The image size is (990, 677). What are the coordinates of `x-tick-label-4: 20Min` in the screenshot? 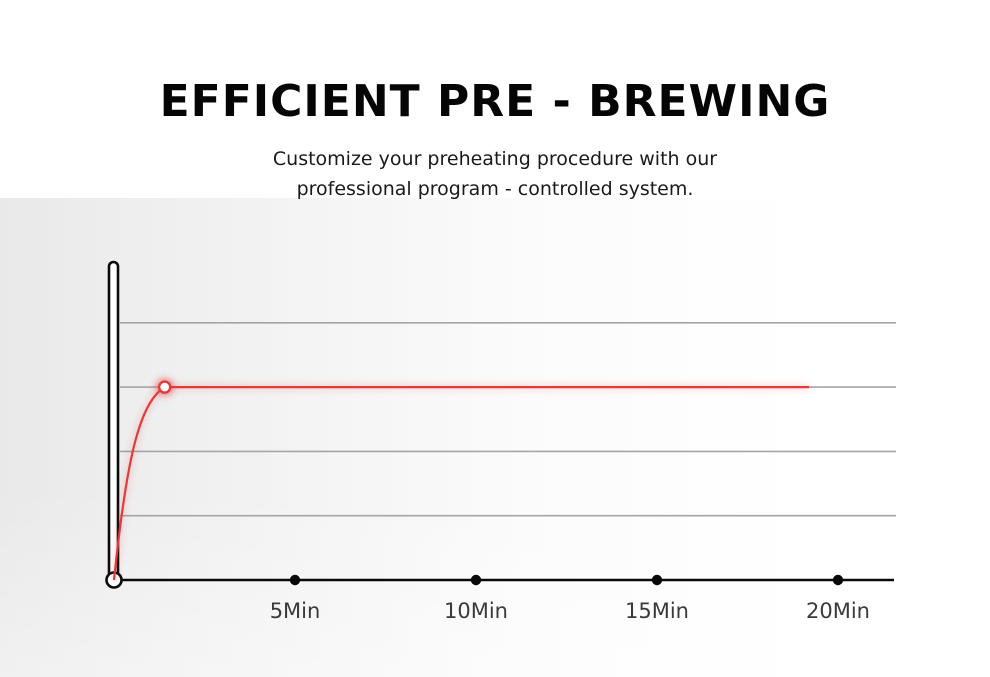 It's located at (838, 611).